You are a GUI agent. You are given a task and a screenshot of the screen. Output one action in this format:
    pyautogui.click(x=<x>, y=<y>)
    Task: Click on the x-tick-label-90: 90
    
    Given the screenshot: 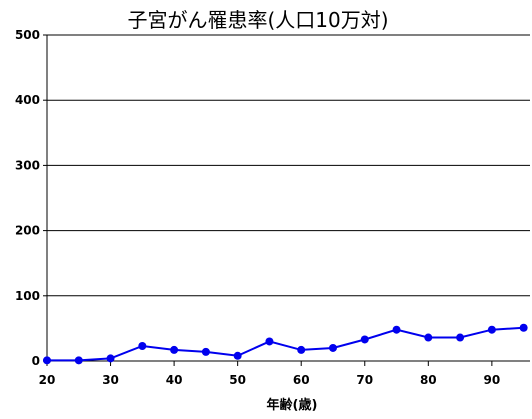 What is the action you would take?
    pyautogui.click(x=492, y=380)
    